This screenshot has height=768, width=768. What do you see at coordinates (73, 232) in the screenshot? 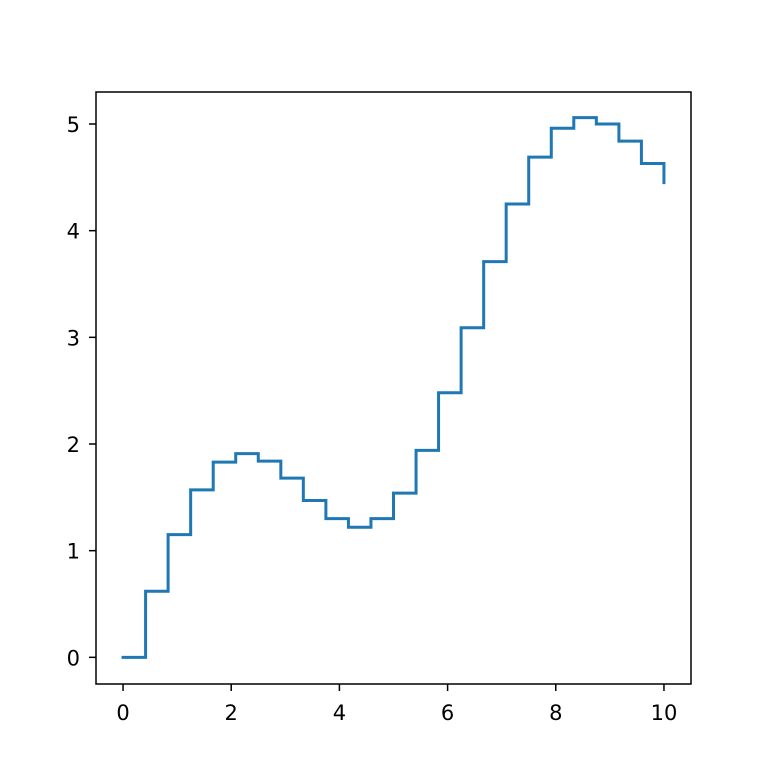
I see `y-tick-label: 4` at bounding box center [73, 232].